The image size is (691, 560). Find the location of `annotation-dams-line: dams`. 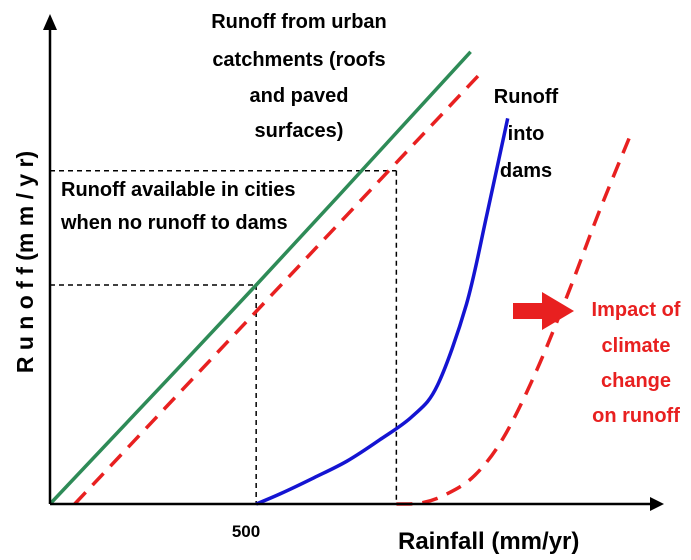

annotation-dams-line: dams is located at coordinates (526, 171).